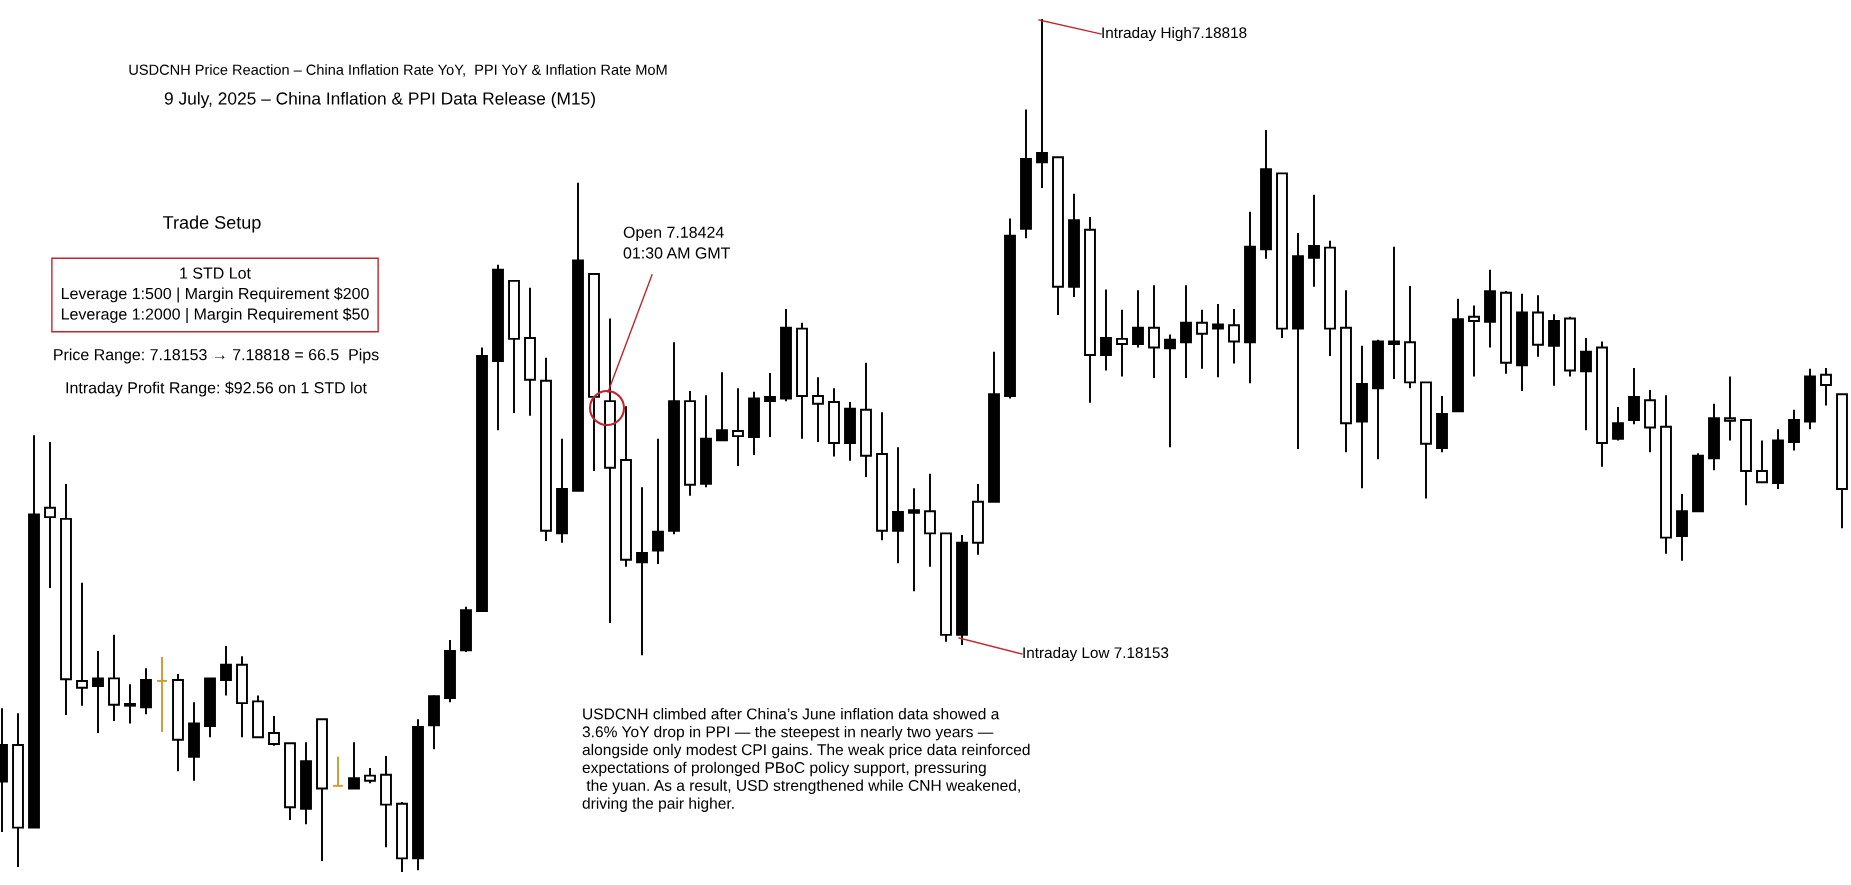 The width and height of the screenshot is (1851, 885). What do you see at coordinates (1174, 34) in the screenshot?
I see `annotation: Intraday High7.18818` at bounding box center [1174, 34].